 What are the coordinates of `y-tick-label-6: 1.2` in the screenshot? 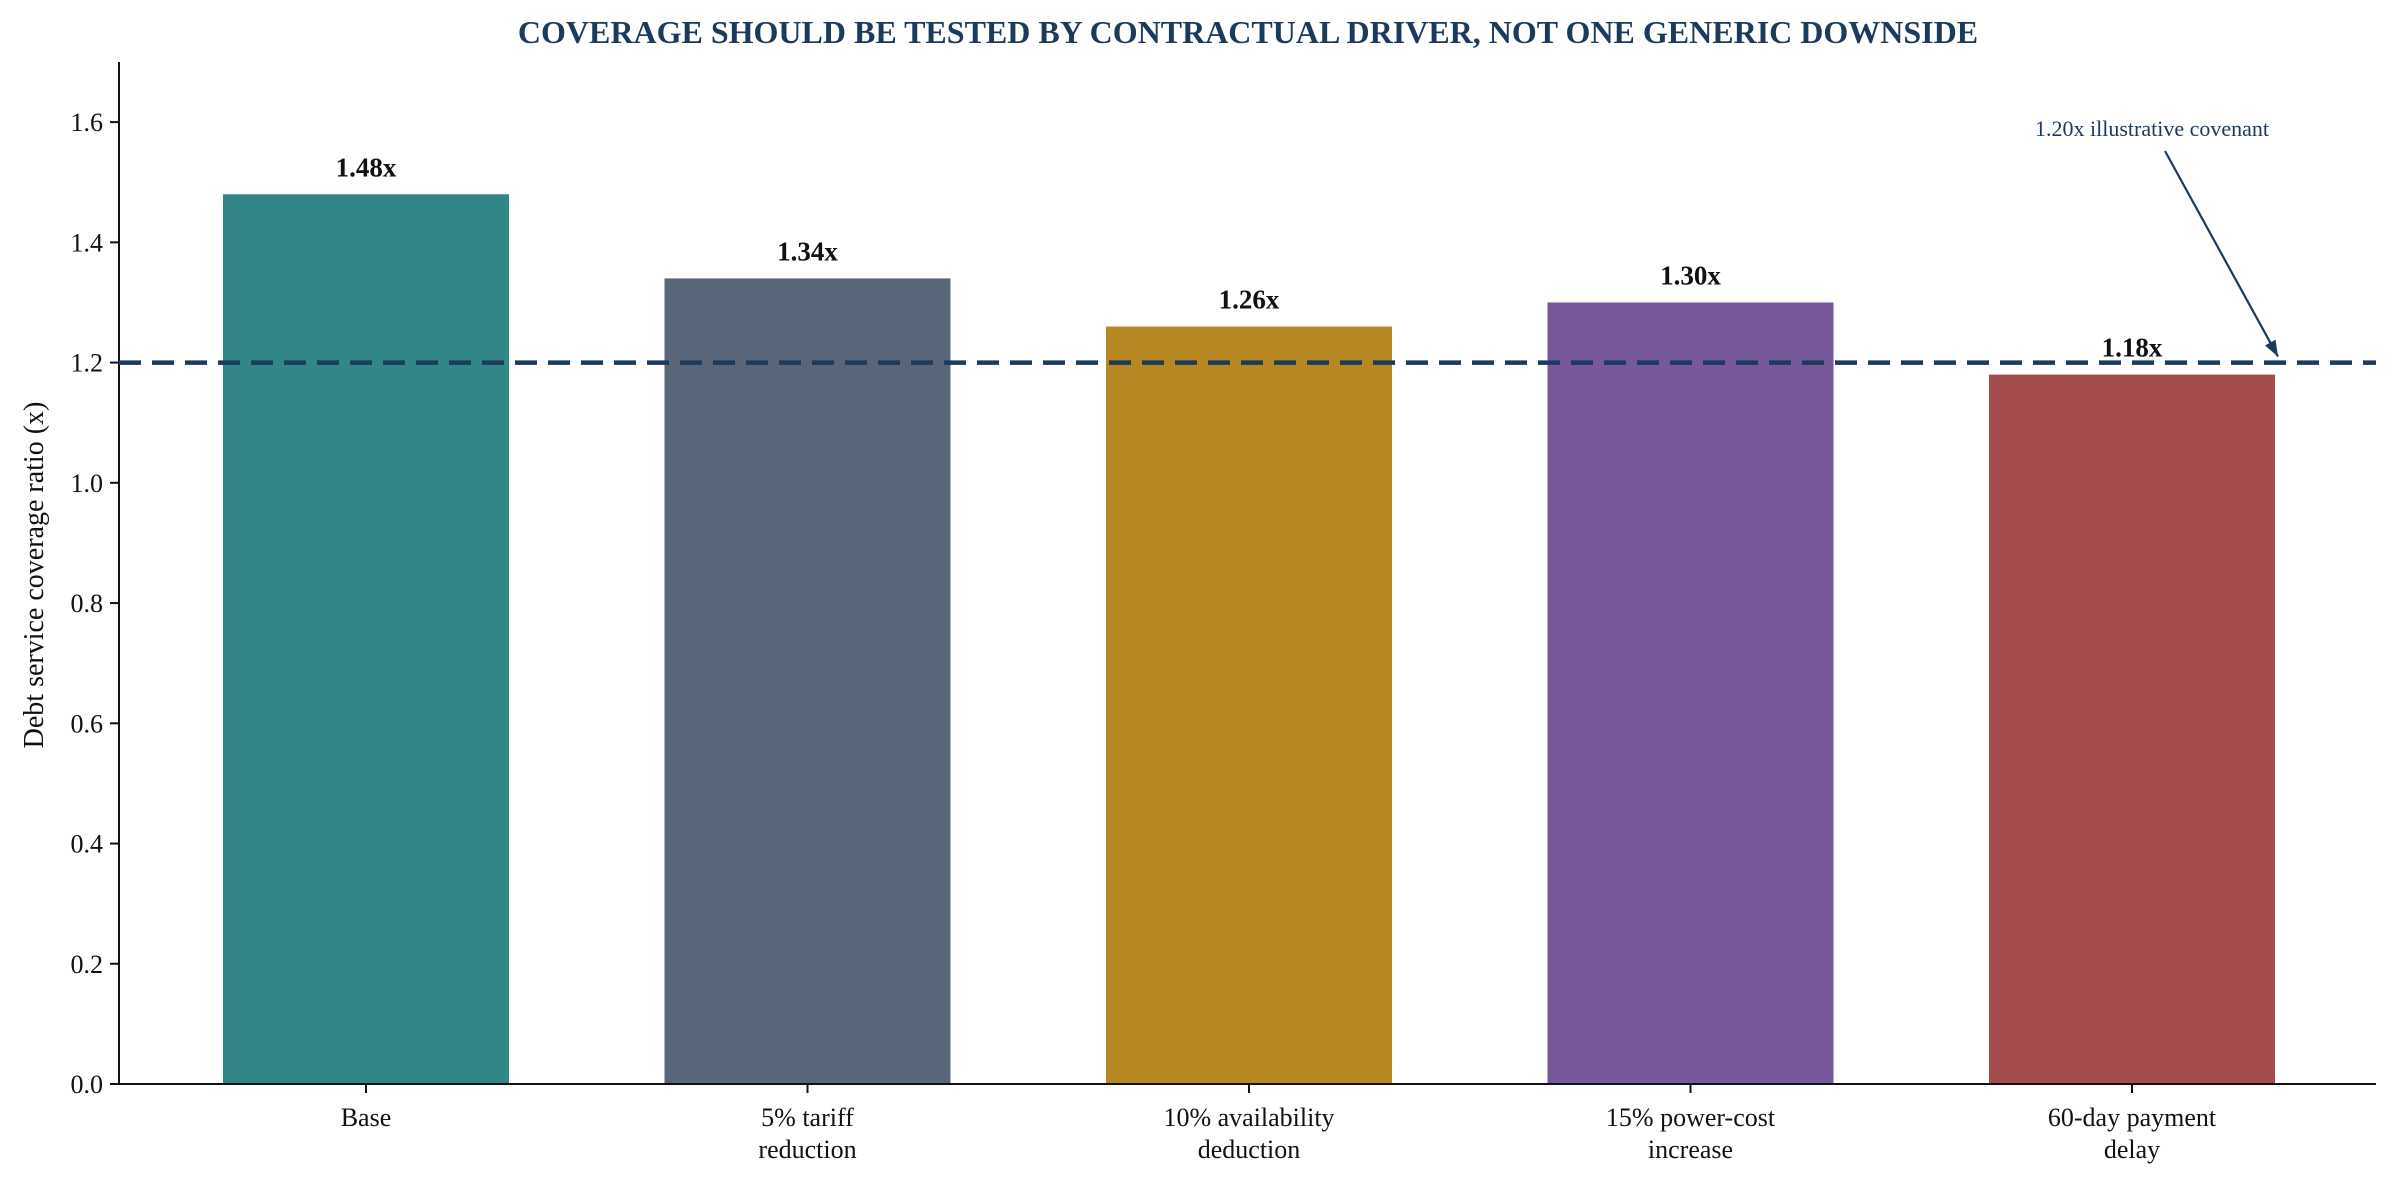 It's located at (87, 363).